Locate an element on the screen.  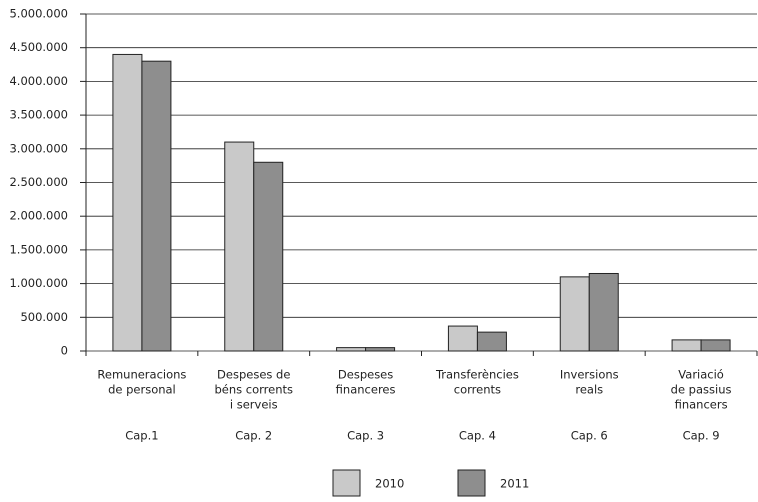
chapter-label: Cap. 6 is located at coordinates (589, 436).